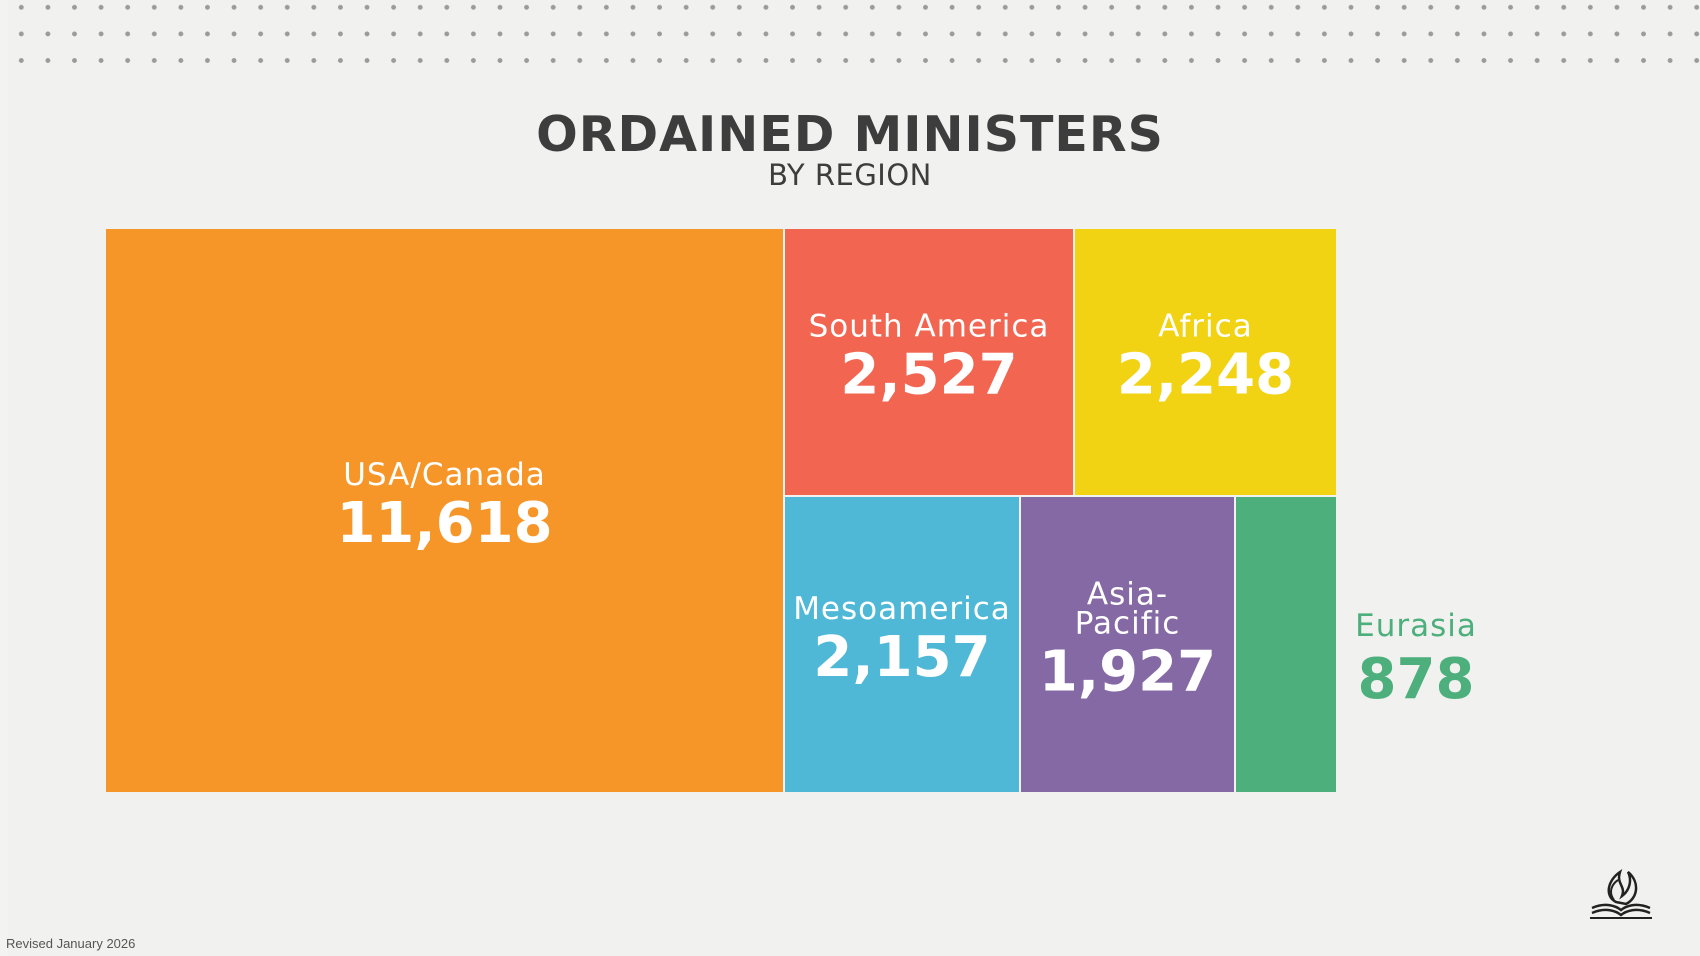 This screenshot has height=956, width=1700. I want to click on region-value-eurasia: 878, so click(1416, 679).